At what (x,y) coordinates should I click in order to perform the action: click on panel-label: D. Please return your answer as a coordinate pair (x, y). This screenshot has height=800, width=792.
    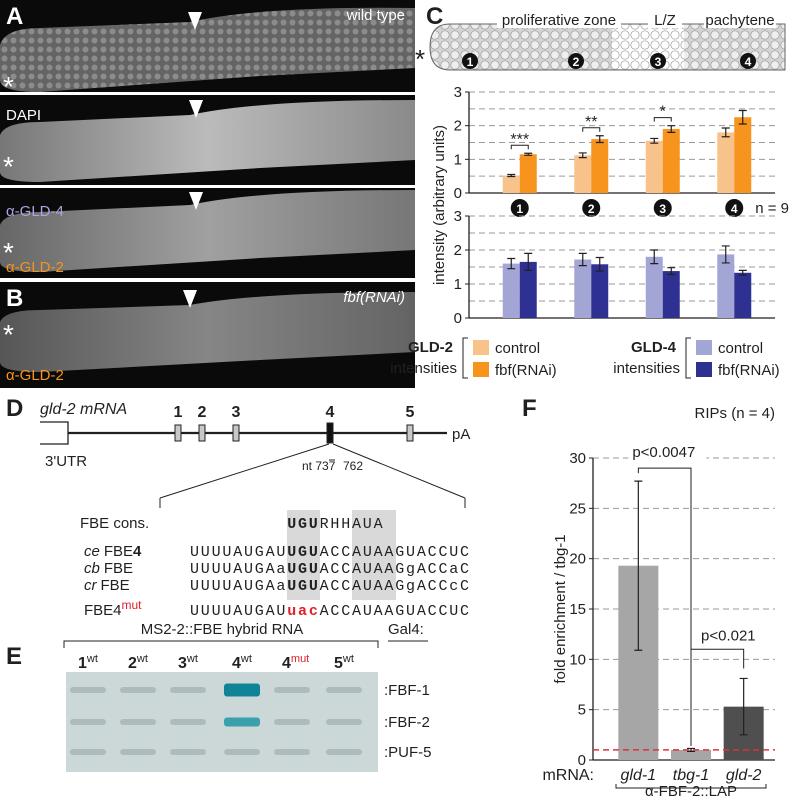
    Looking at the image, I should click on (14, 408).